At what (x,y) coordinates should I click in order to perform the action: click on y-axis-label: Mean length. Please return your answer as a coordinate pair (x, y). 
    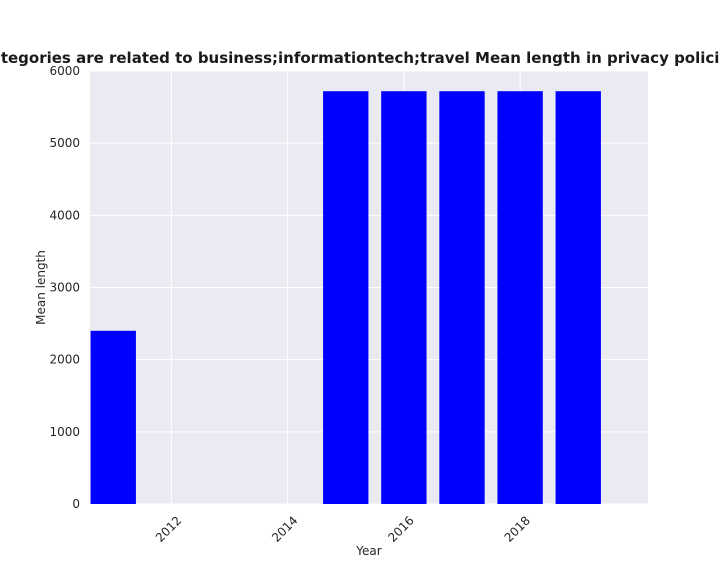
    Looking at the image, I should click on (41, 287).